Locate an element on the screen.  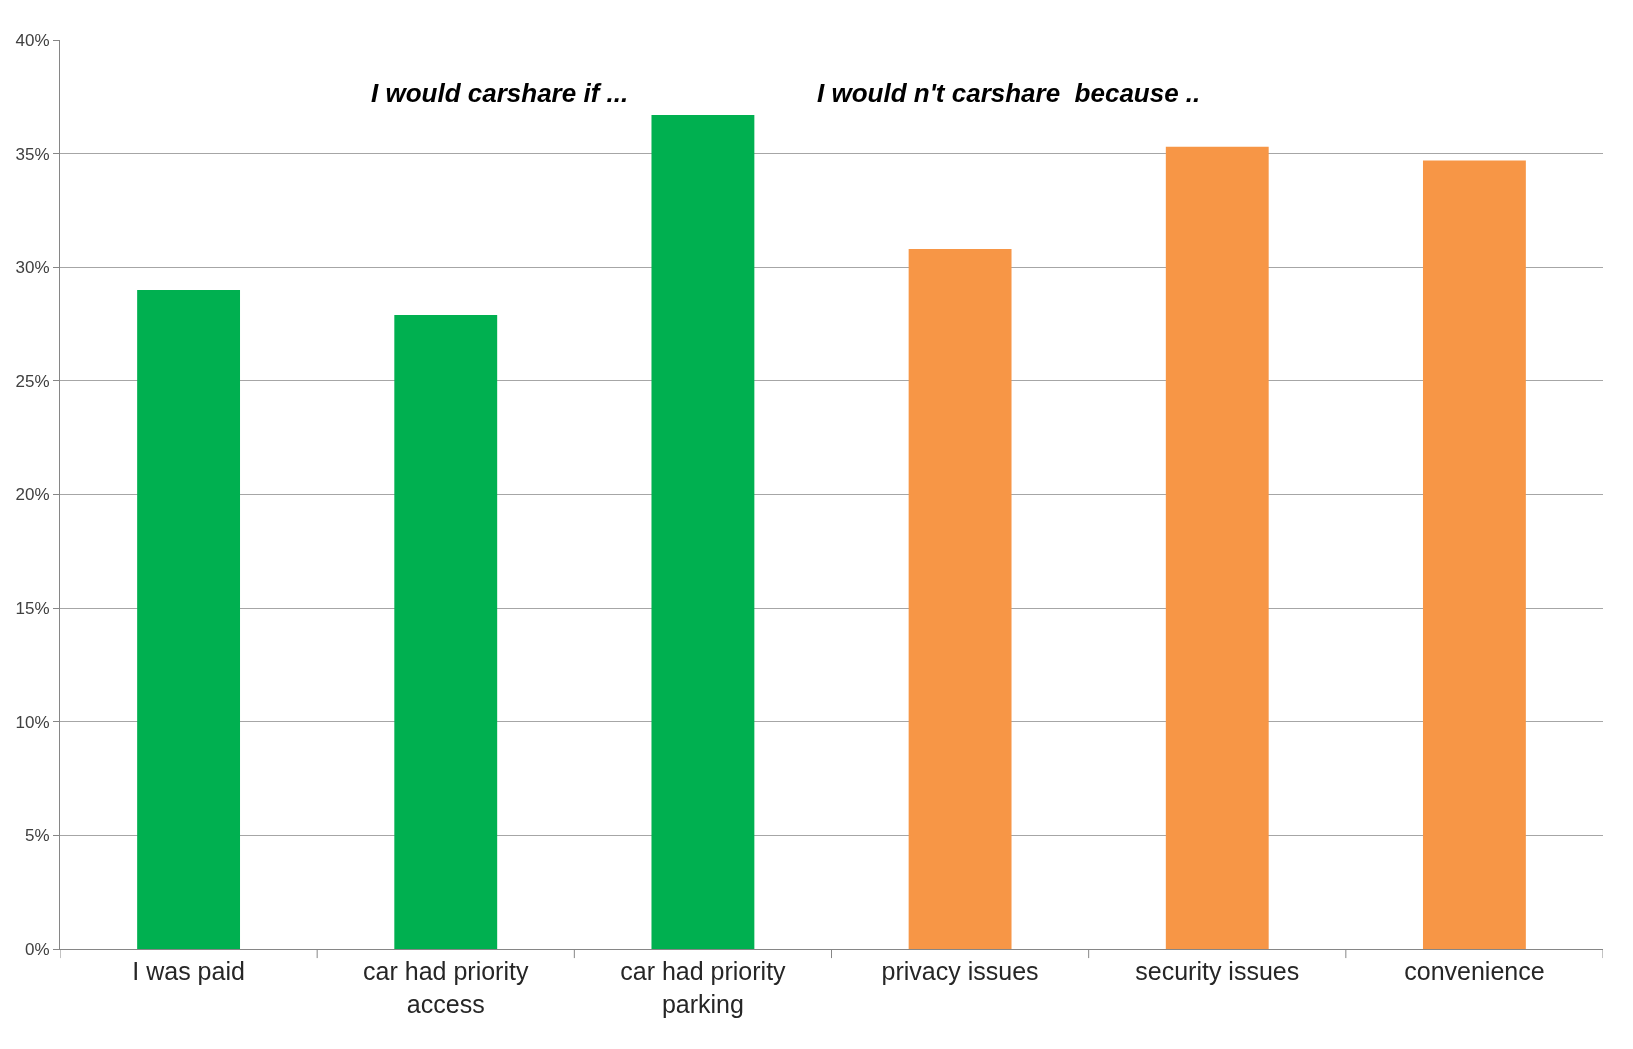
x-tick-label: convenience is located at coordinates (1474, 971).